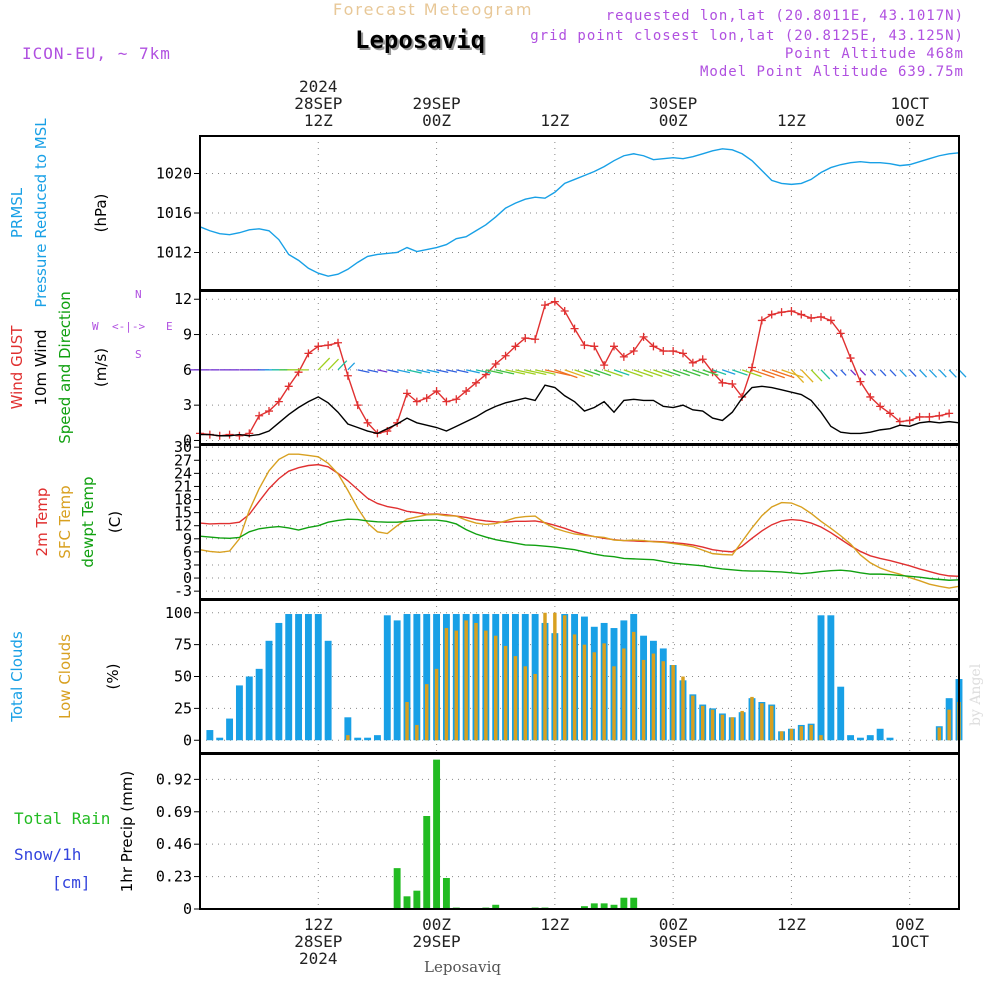  Describe the element at coordinates (101, 213) in the screenshot. I see `y-axis-label: (hPa)` at that location.